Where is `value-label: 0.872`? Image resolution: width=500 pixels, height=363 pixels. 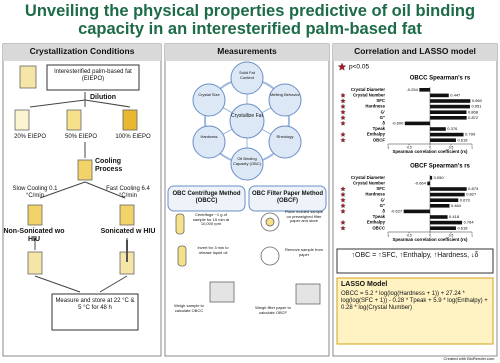
value-label: 0.872 is located at coordinates (473, 117).